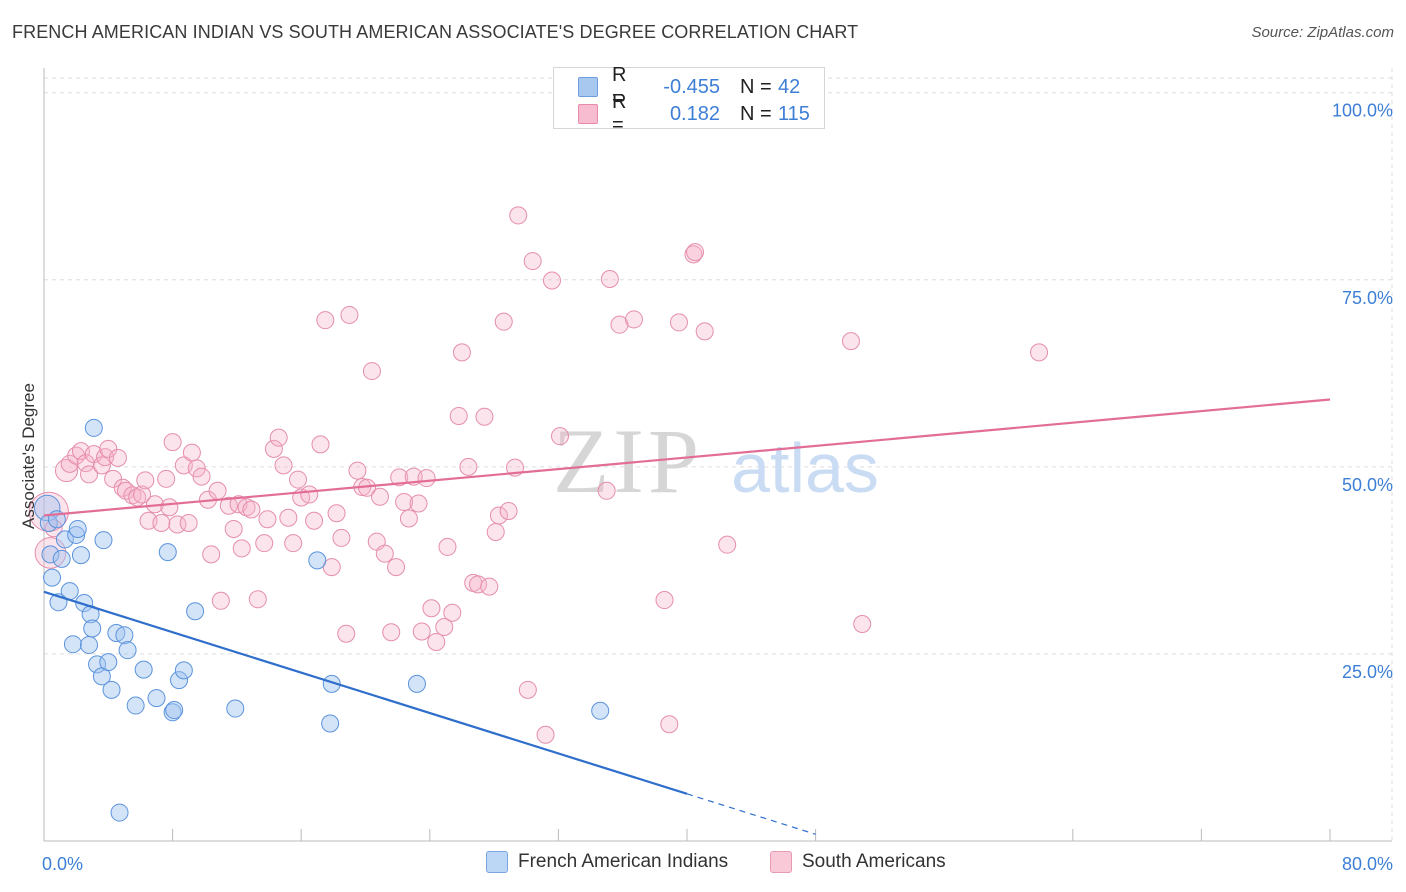 This screenshot has width=1406, height=892. What do you see at coordinates (1322, 32) in the screenshot?
I see `source-label: Source: ZipAtlas.com` at bounding box center [1322, 32].